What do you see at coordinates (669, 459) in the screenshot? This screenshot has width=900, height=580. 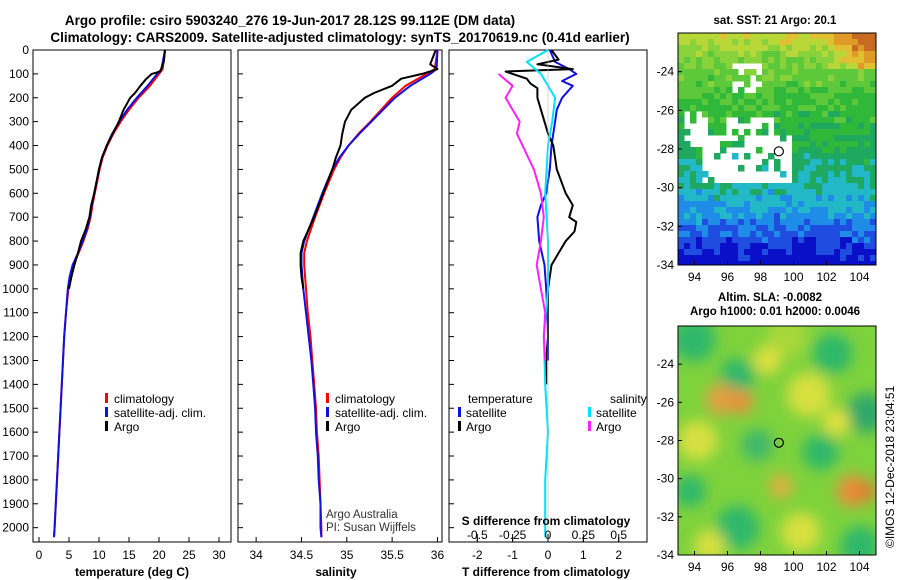 I see `sla-map-lat-ticks: -24 -26 -28 -30 -32 -34` at bounding box center [669, 459].